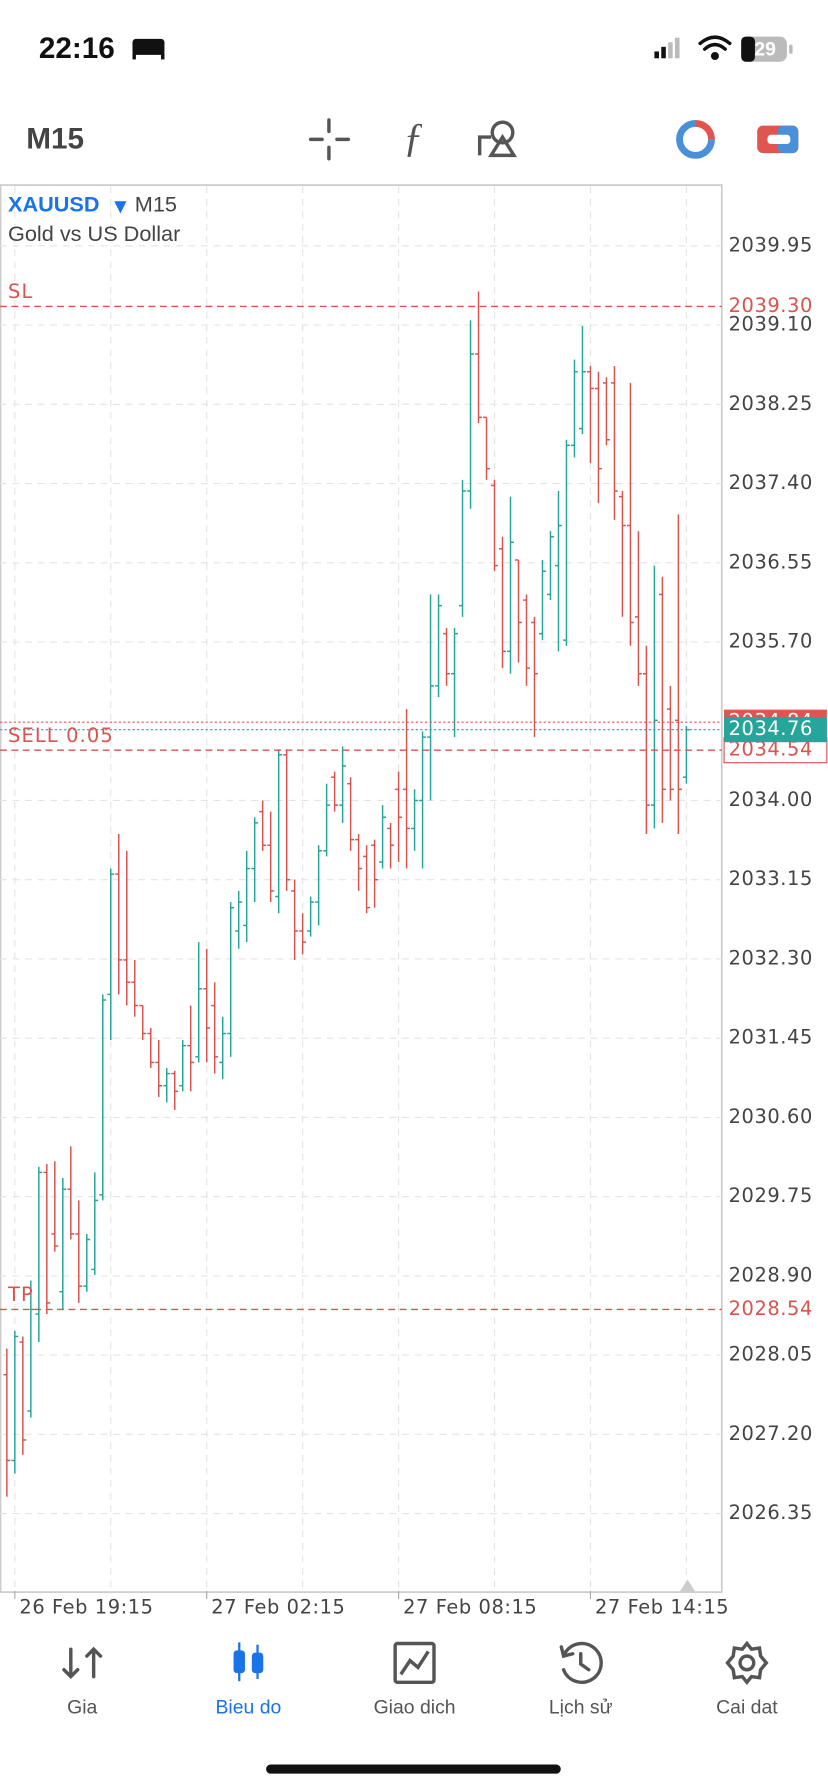 The height and width of the screenshot is (1792, 828). What do you see at coordinates (771, 878) in the screenshot?
I see `y-tick-label: 2033.15` at bounding box center [771, 878].